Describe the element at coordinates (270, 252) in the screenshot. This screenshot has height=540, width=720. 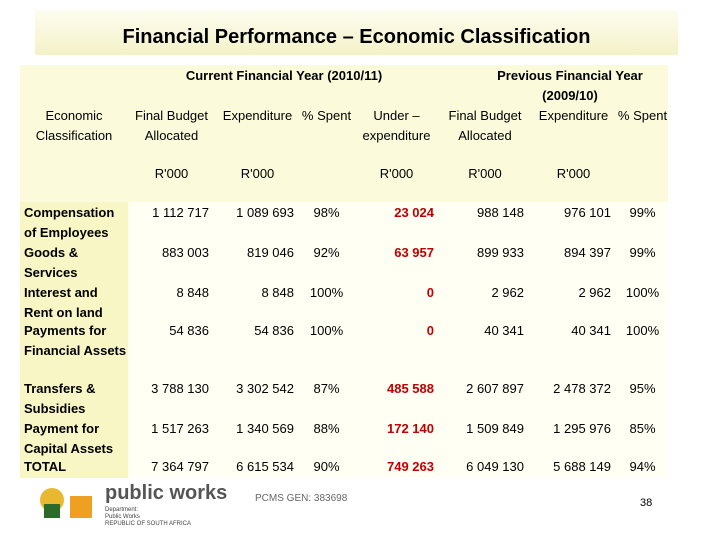
I see `cell: 819 046` at that location.